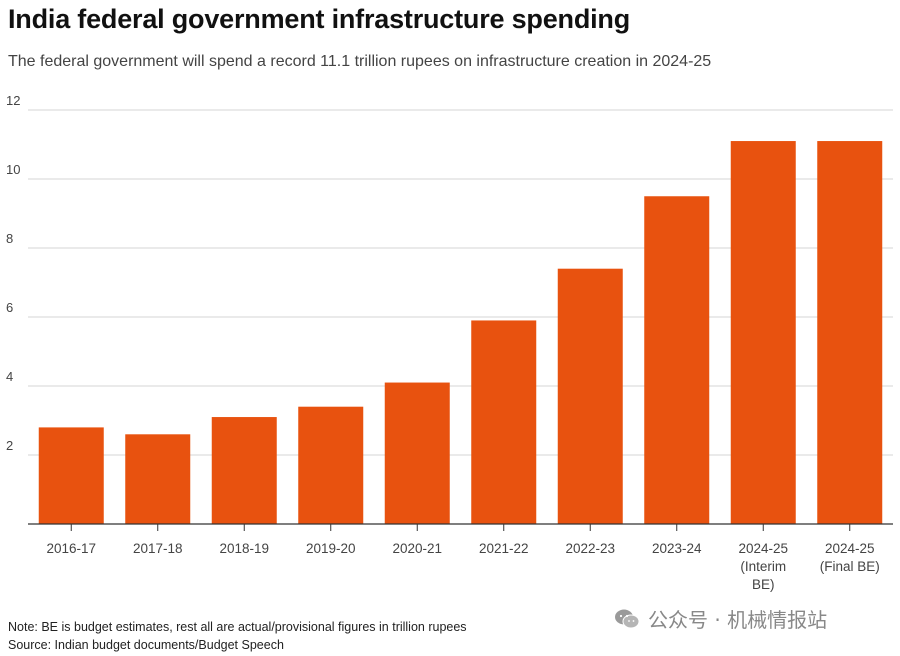  What do you see at coordinates (71, 548) in the screenshot?
I see `x-tick-label: 2016-17` at bounding box center [71, 548].